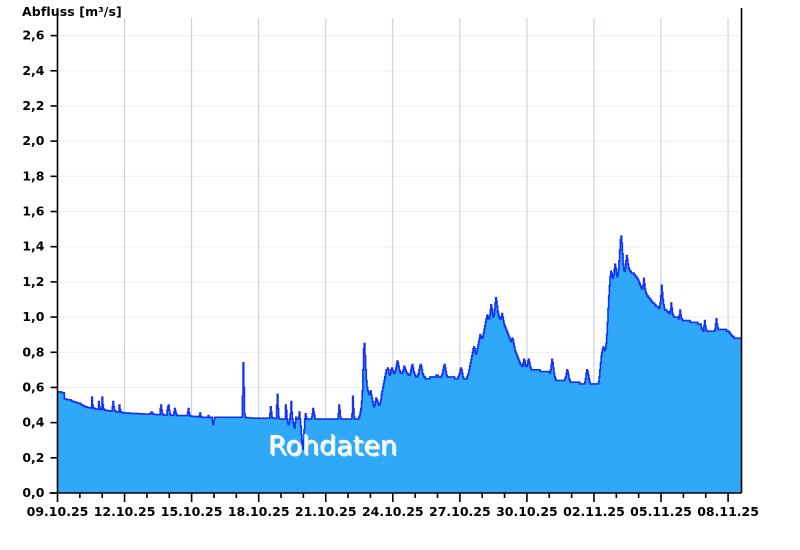 This screenshot has height=550, width=800. Describe the element at coordinates (661, 511) in the screenshot. I see `x-tick-label: 05.11.25` at that location.